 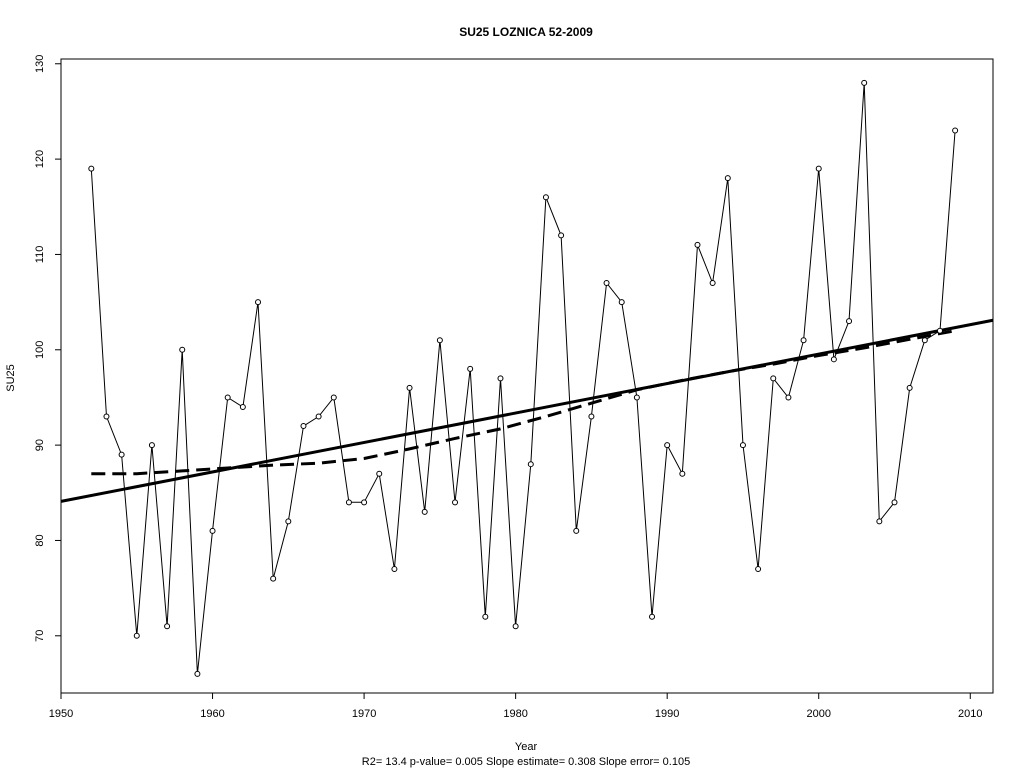 I want to click on x-axis-label: Year, so click(x=526, y=747).